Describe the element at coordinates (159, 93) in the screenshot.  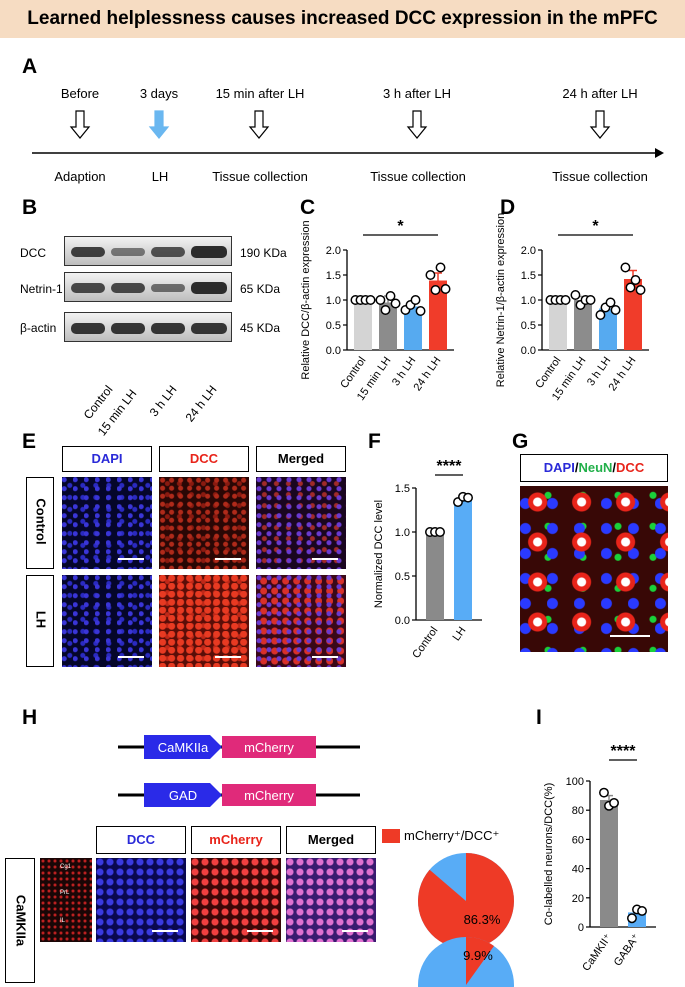
I see `timeline-top-label: 3 days` at that location.